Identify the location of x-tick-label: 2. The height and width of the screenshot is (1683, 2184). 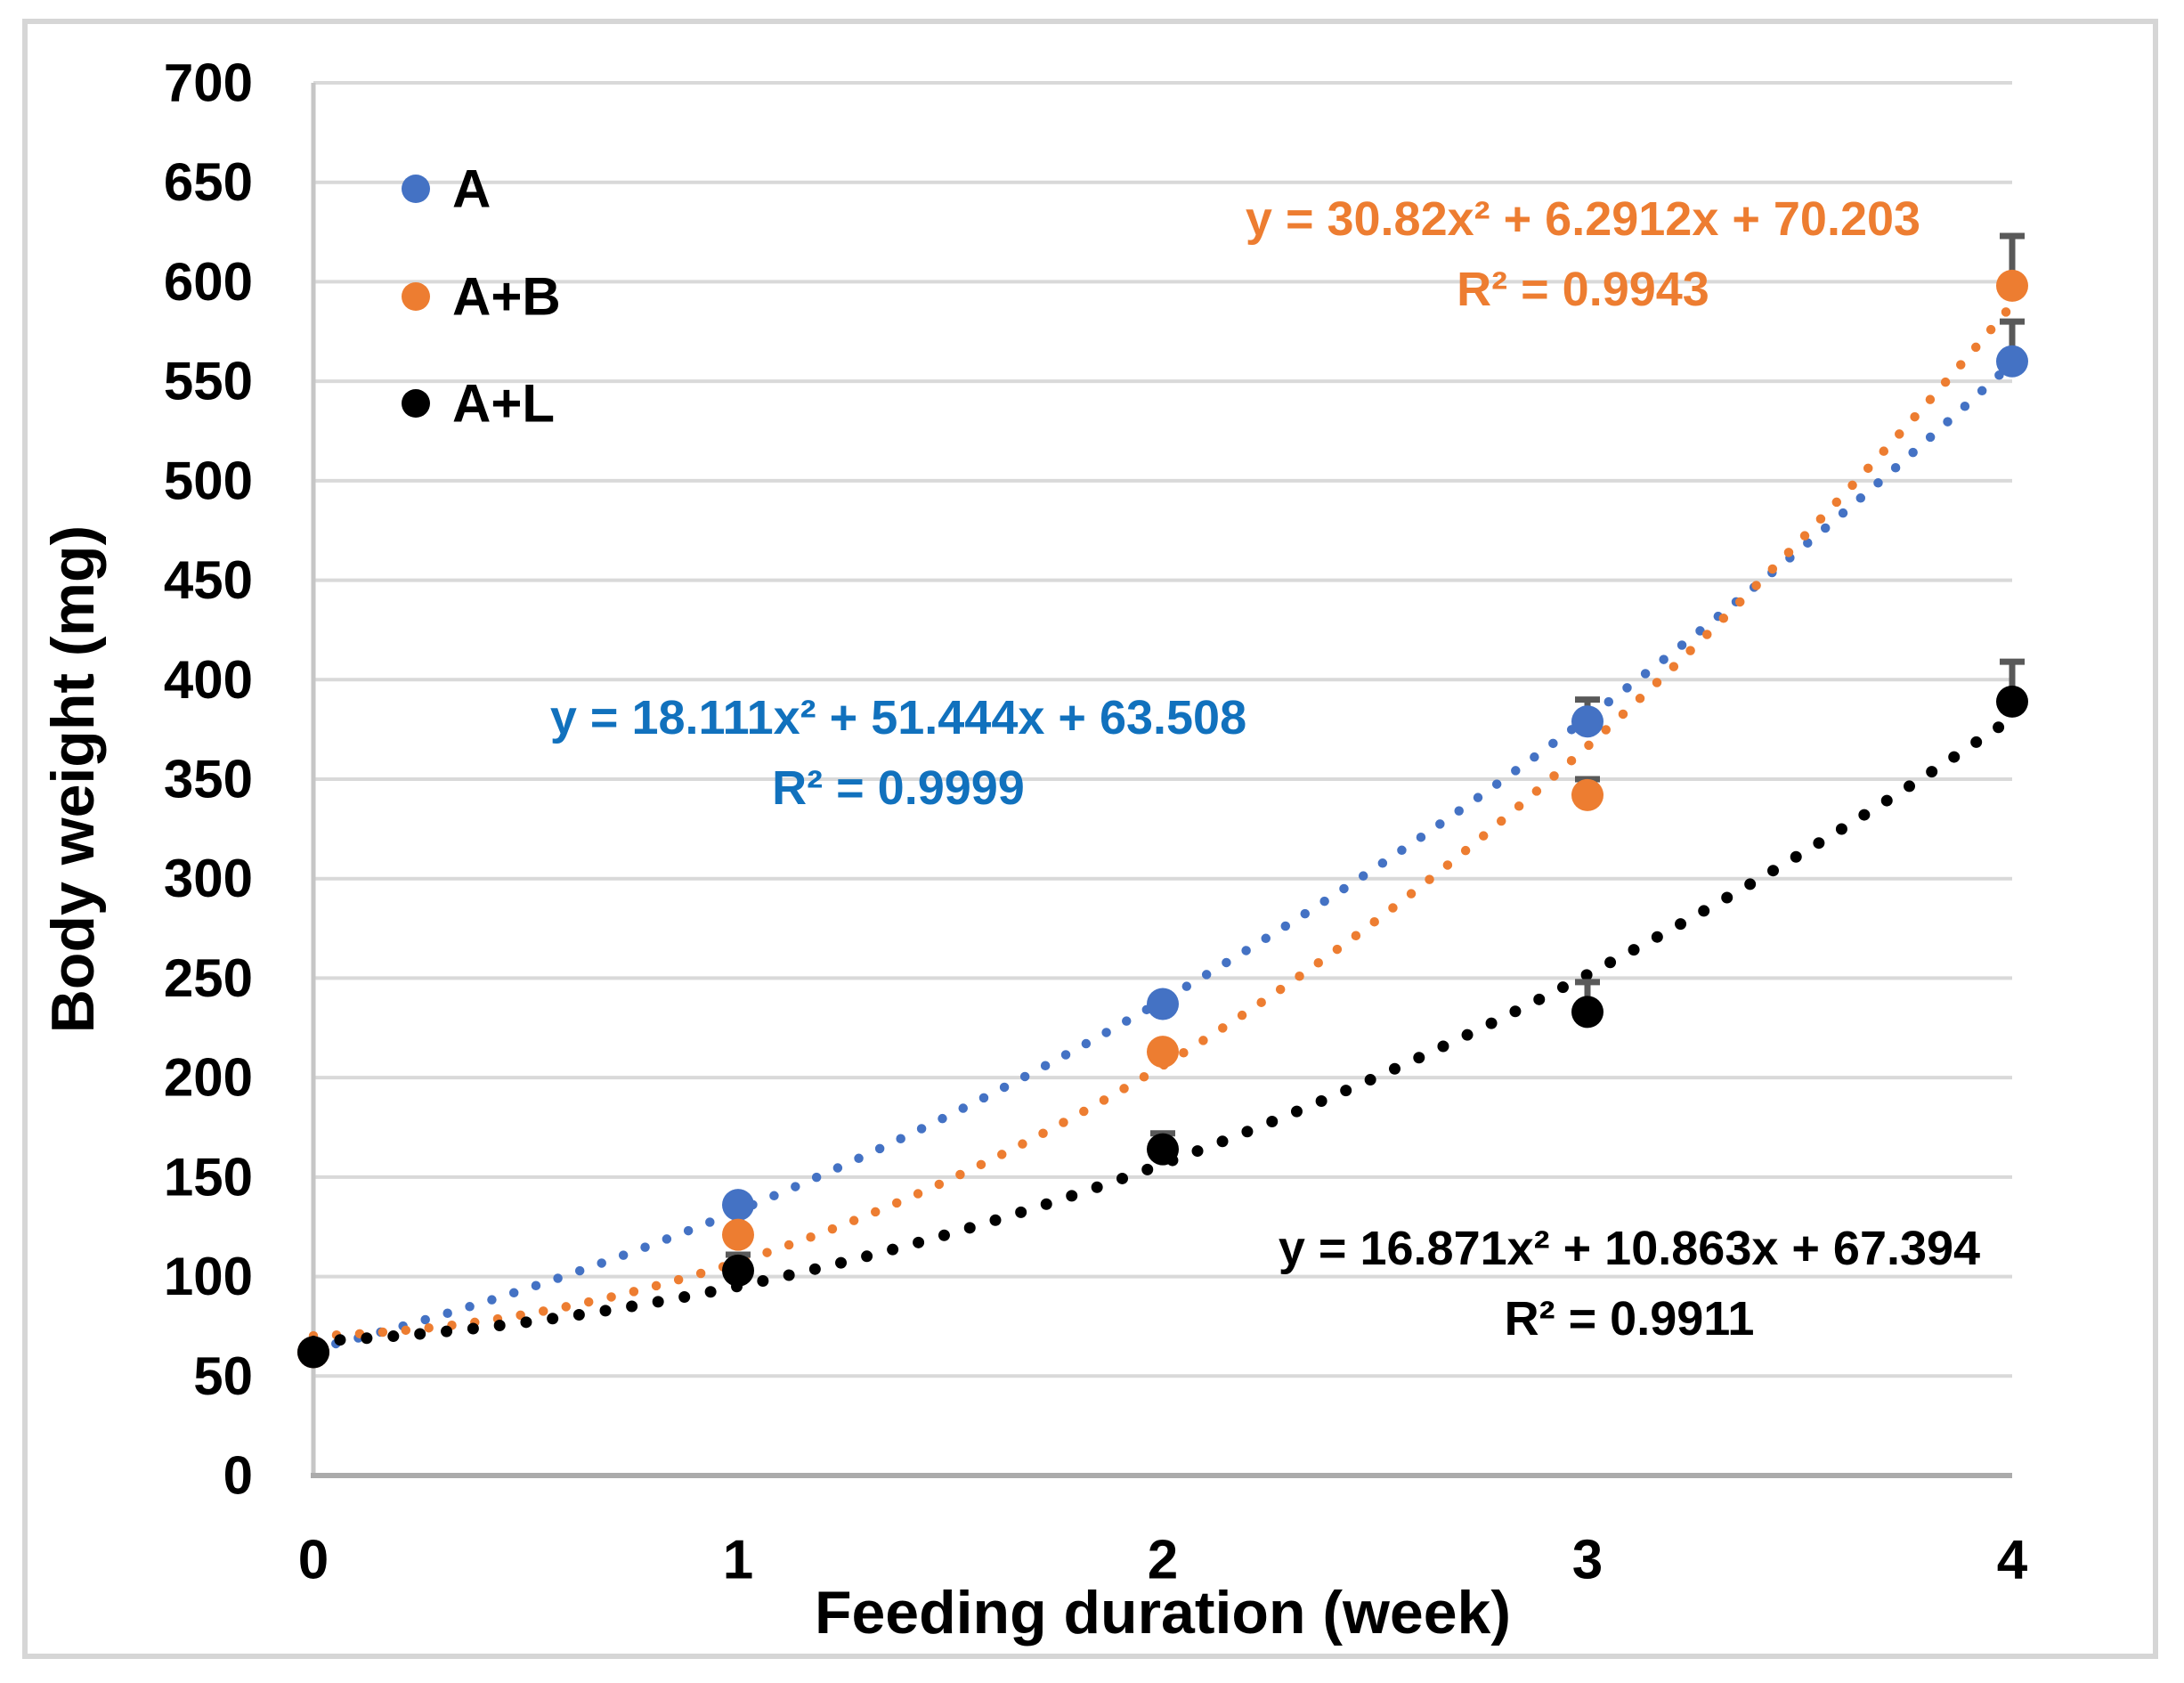
(1163, 1560).